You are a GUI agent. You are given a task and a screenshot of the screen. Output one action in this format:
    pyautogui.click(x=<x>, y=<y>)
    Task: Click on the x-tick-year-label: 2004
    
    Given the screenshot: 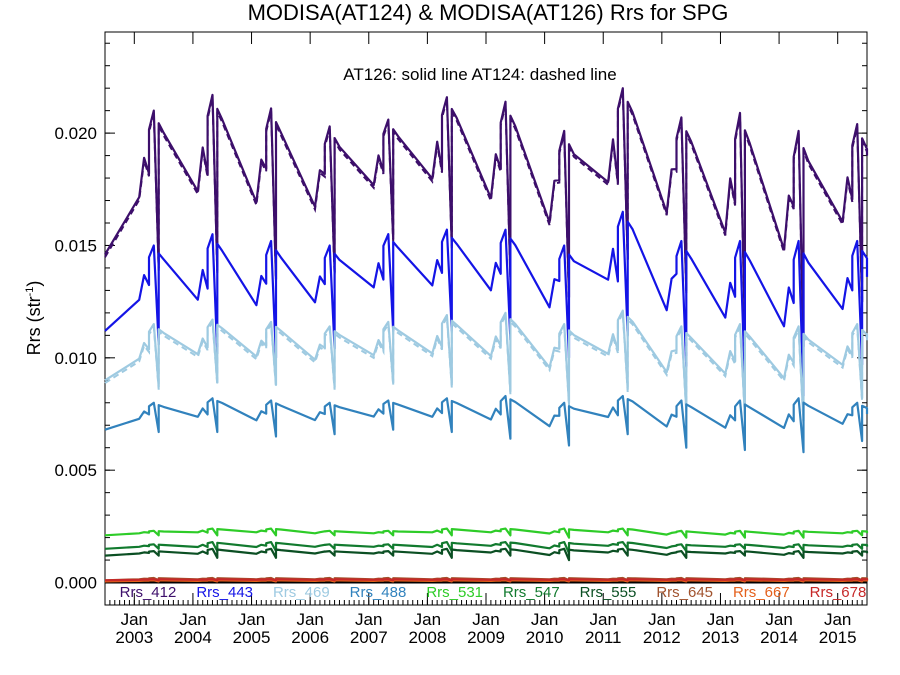 What is the action you would take?
    pyautogui.click(x=193, y=637)
    